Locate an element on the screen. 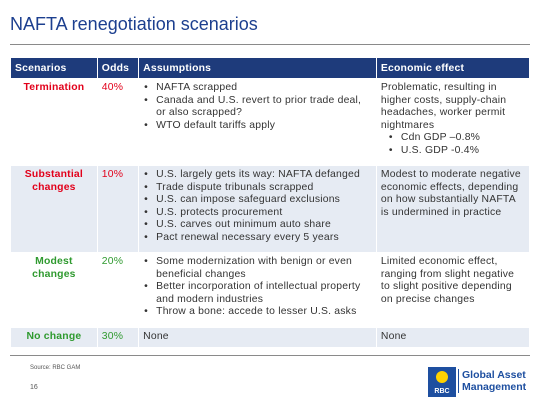 This screenshot has height=408, width=542. column-header: Odds is located at coordinates (118, 68).